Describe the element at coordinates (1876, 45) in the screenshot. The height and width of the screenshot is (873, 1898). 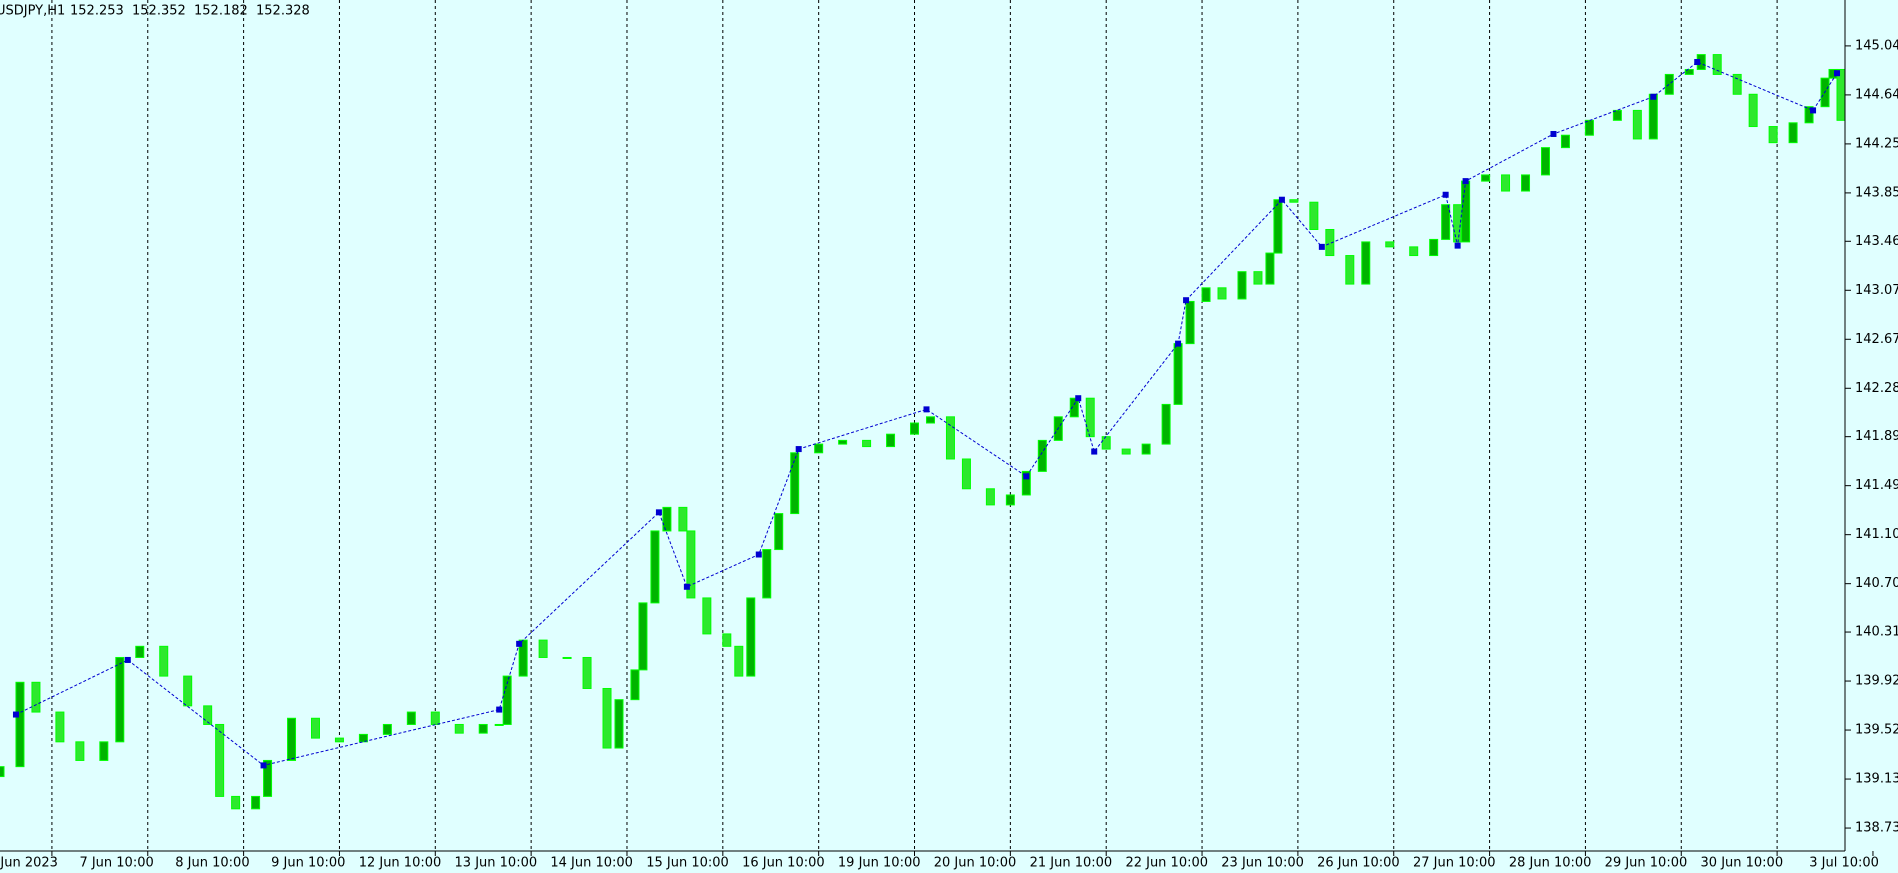
I see `y-tick-label: 145.040` at that location.